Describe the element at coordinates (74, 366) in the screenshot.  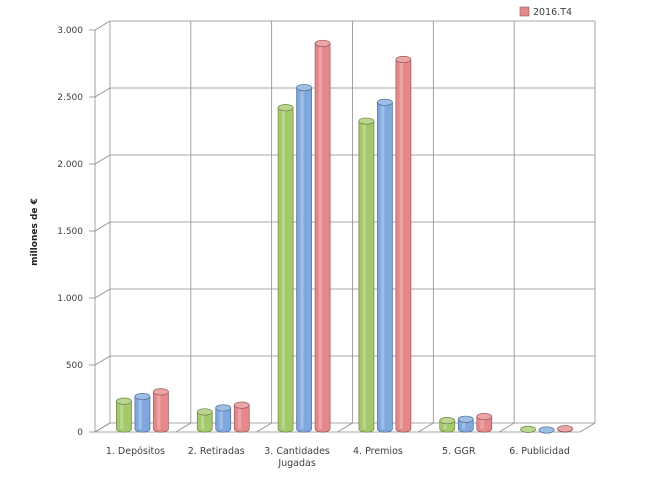
I see `y-tick-label: 500` at that location.